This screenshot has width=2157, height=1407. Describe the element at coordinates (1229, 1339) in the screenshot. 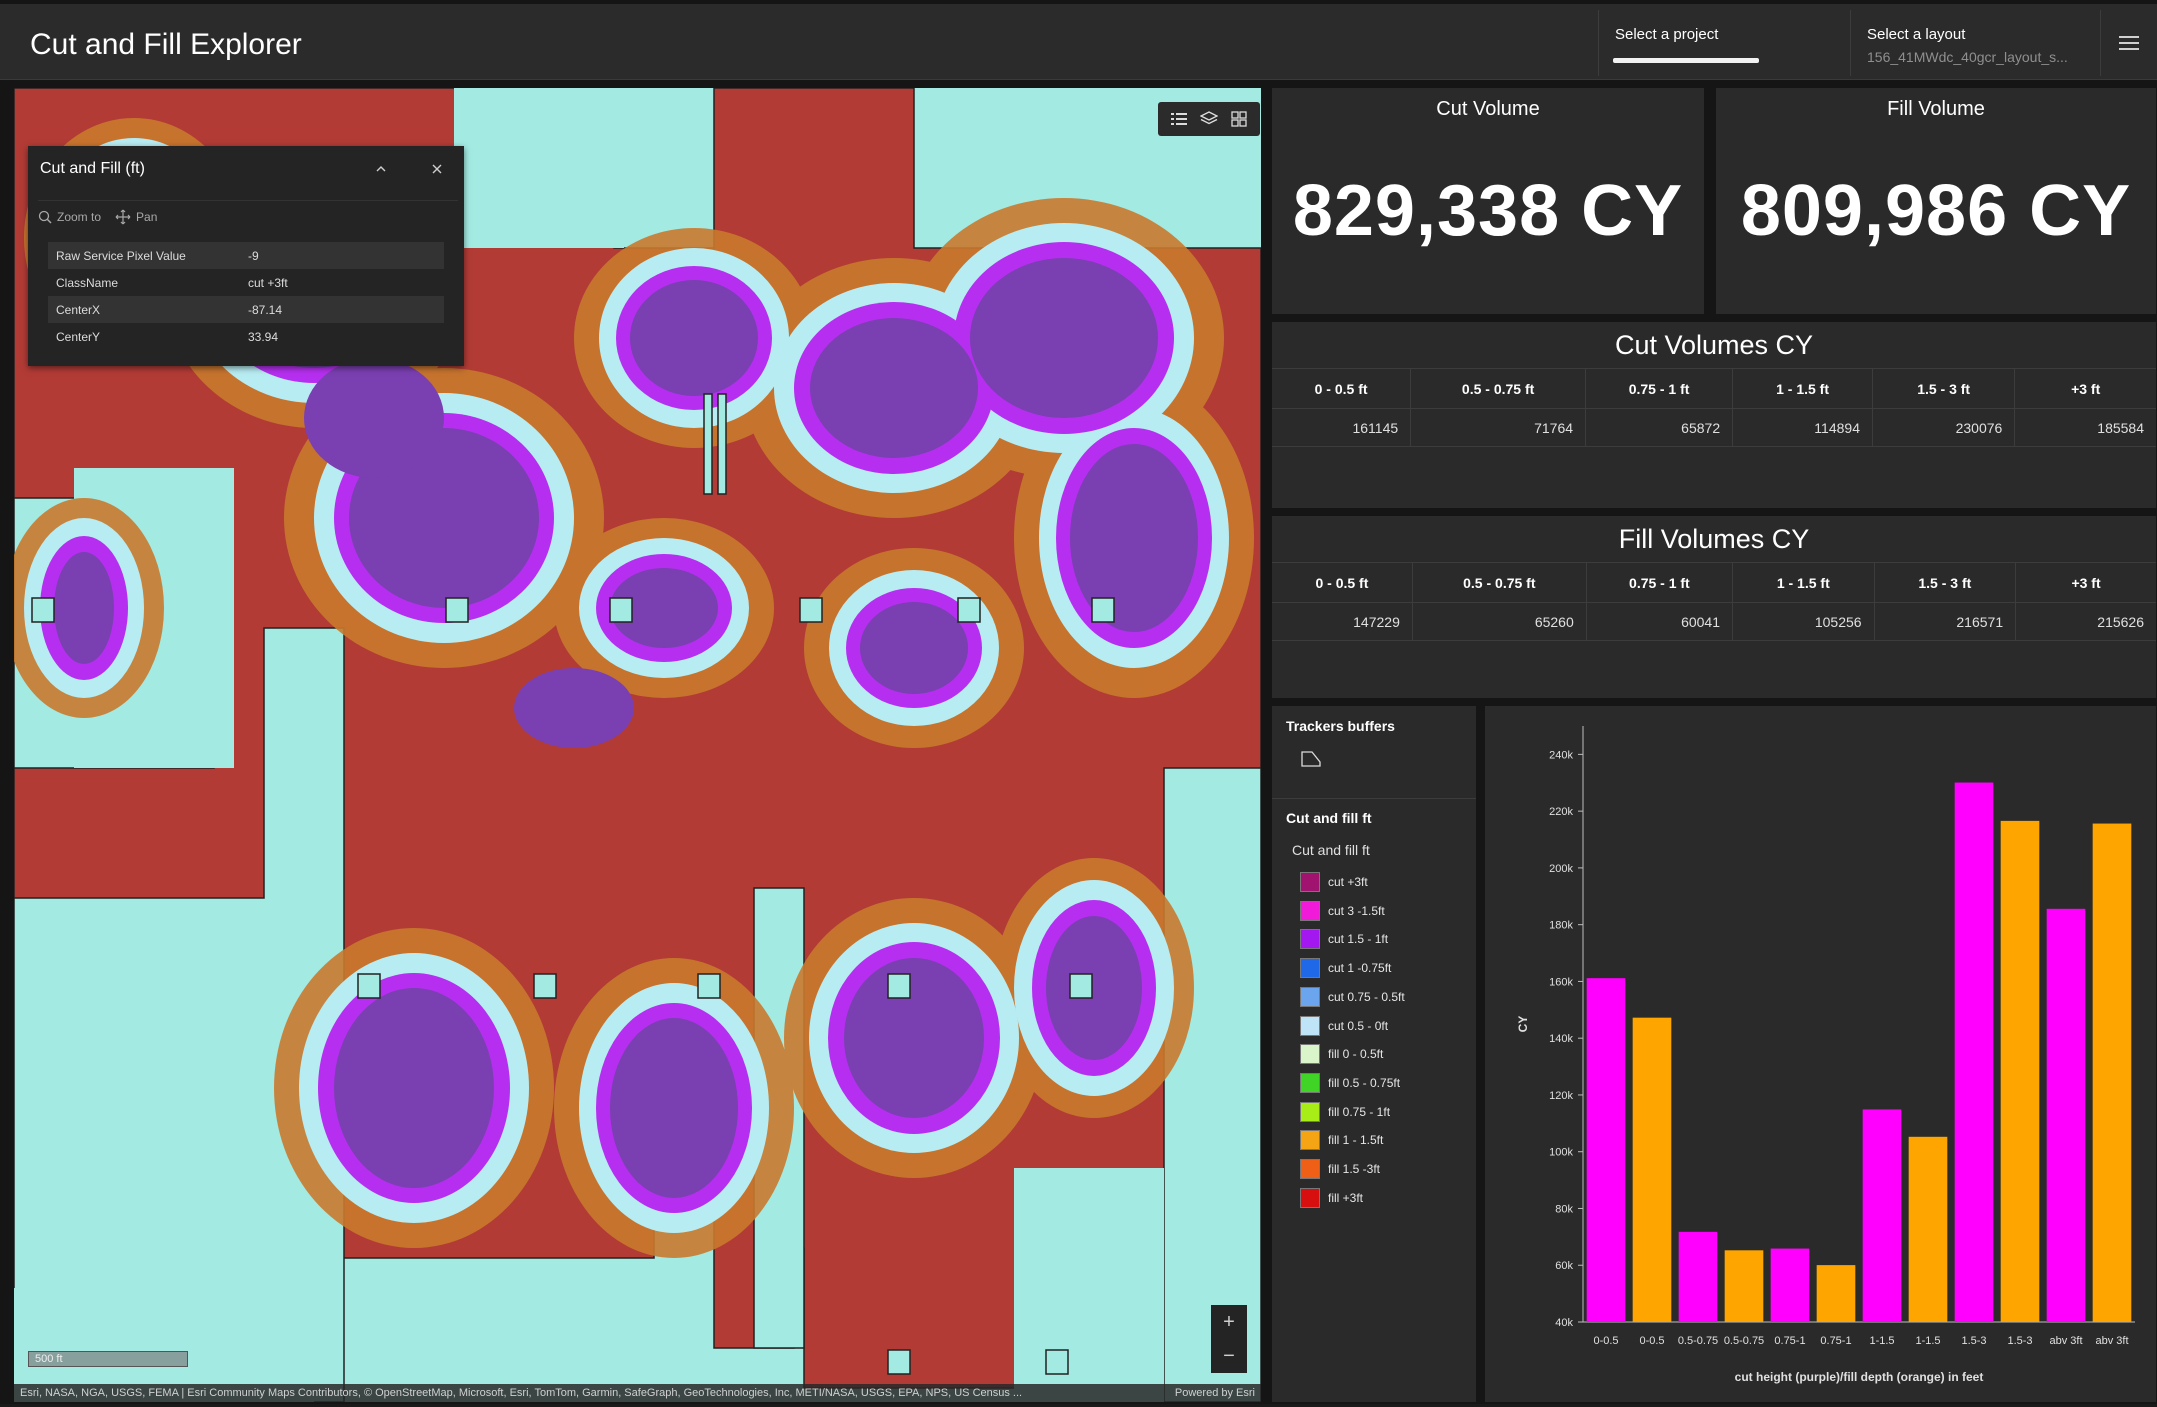

I see `zoom-control: + −` at that location.